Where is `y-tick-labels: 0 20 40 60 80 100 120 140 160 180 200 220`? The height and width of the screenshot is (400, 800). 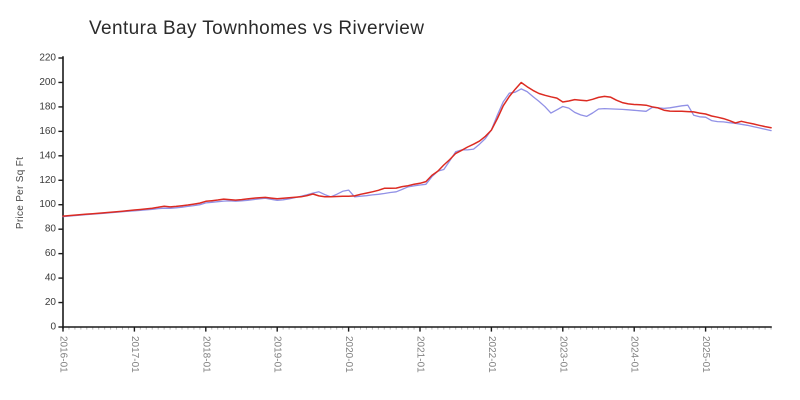
y-tick-labels: 0 20 40 60 80 100 120 140 160 180 200 220 is located at coordinates (47, 193).